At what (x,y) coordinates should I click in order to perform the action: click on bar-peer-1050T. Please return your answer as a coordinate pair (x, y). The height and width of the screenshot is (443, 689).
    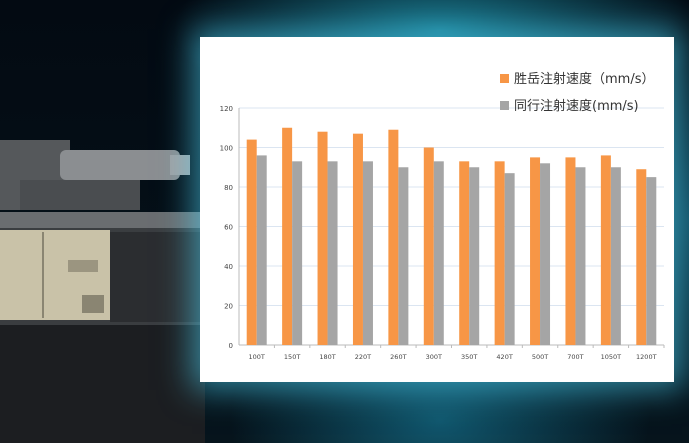
    Looking at the image, I should click on (615, 256).